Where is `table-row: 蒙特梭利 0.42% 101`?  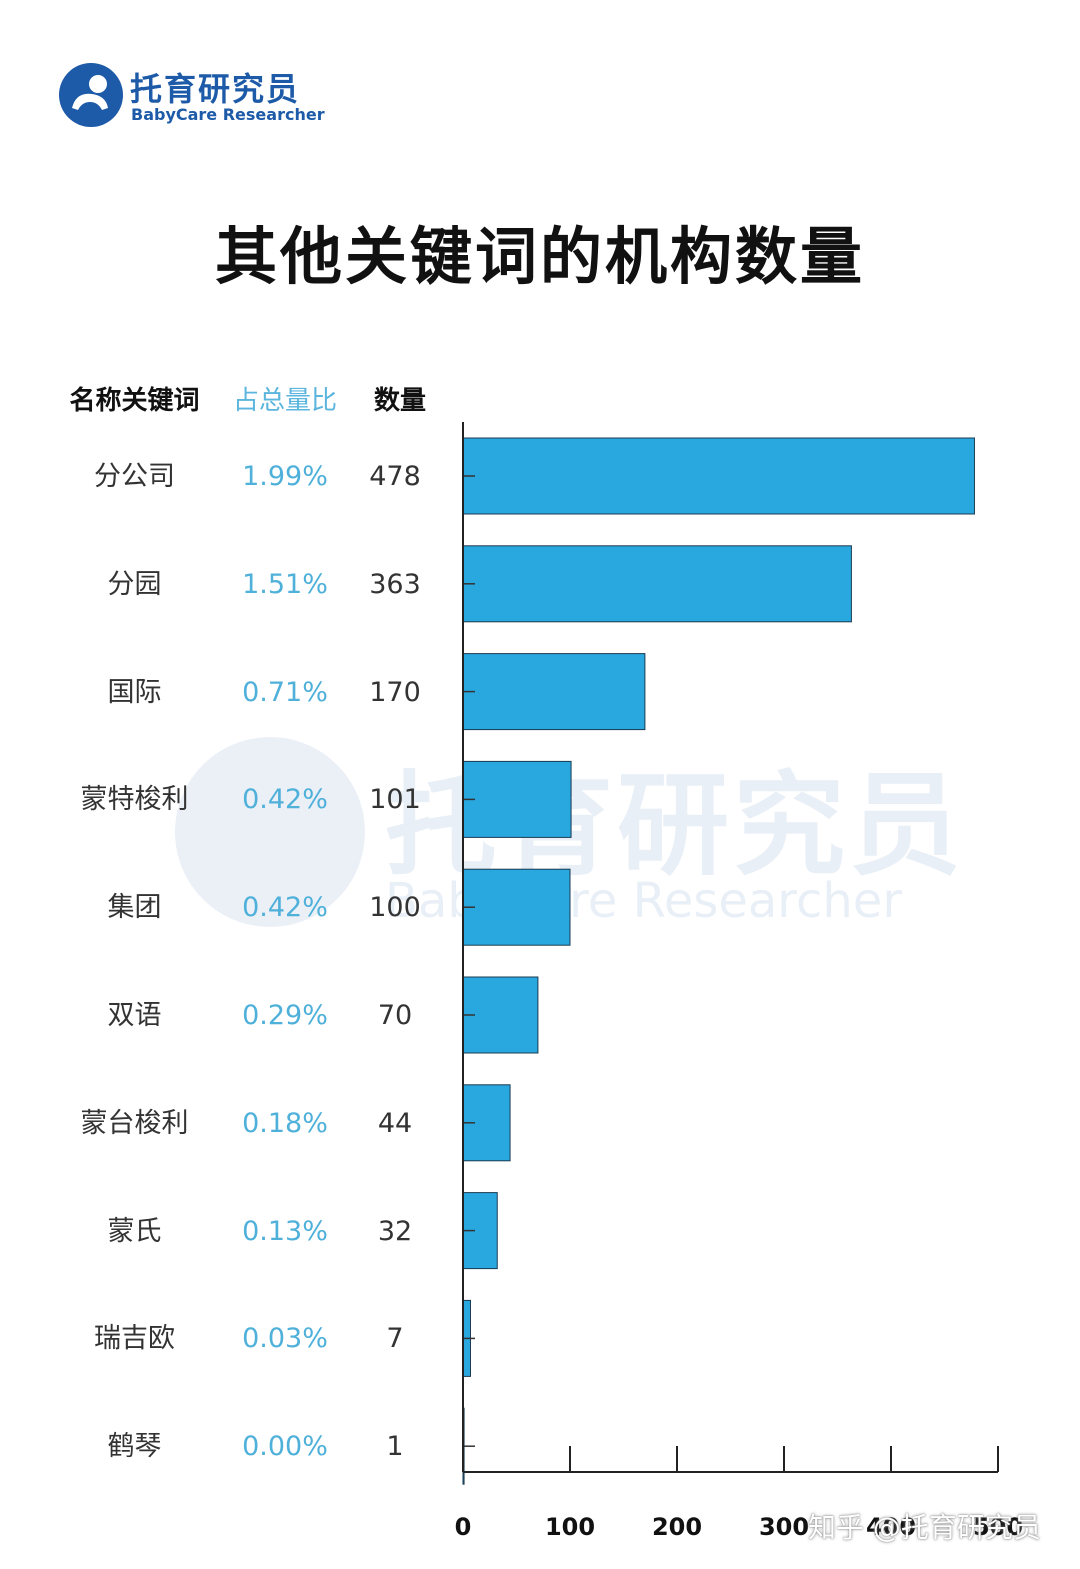
table-row: 蒙特梭利 0.42% 101 is located at coordinates (230, 800).